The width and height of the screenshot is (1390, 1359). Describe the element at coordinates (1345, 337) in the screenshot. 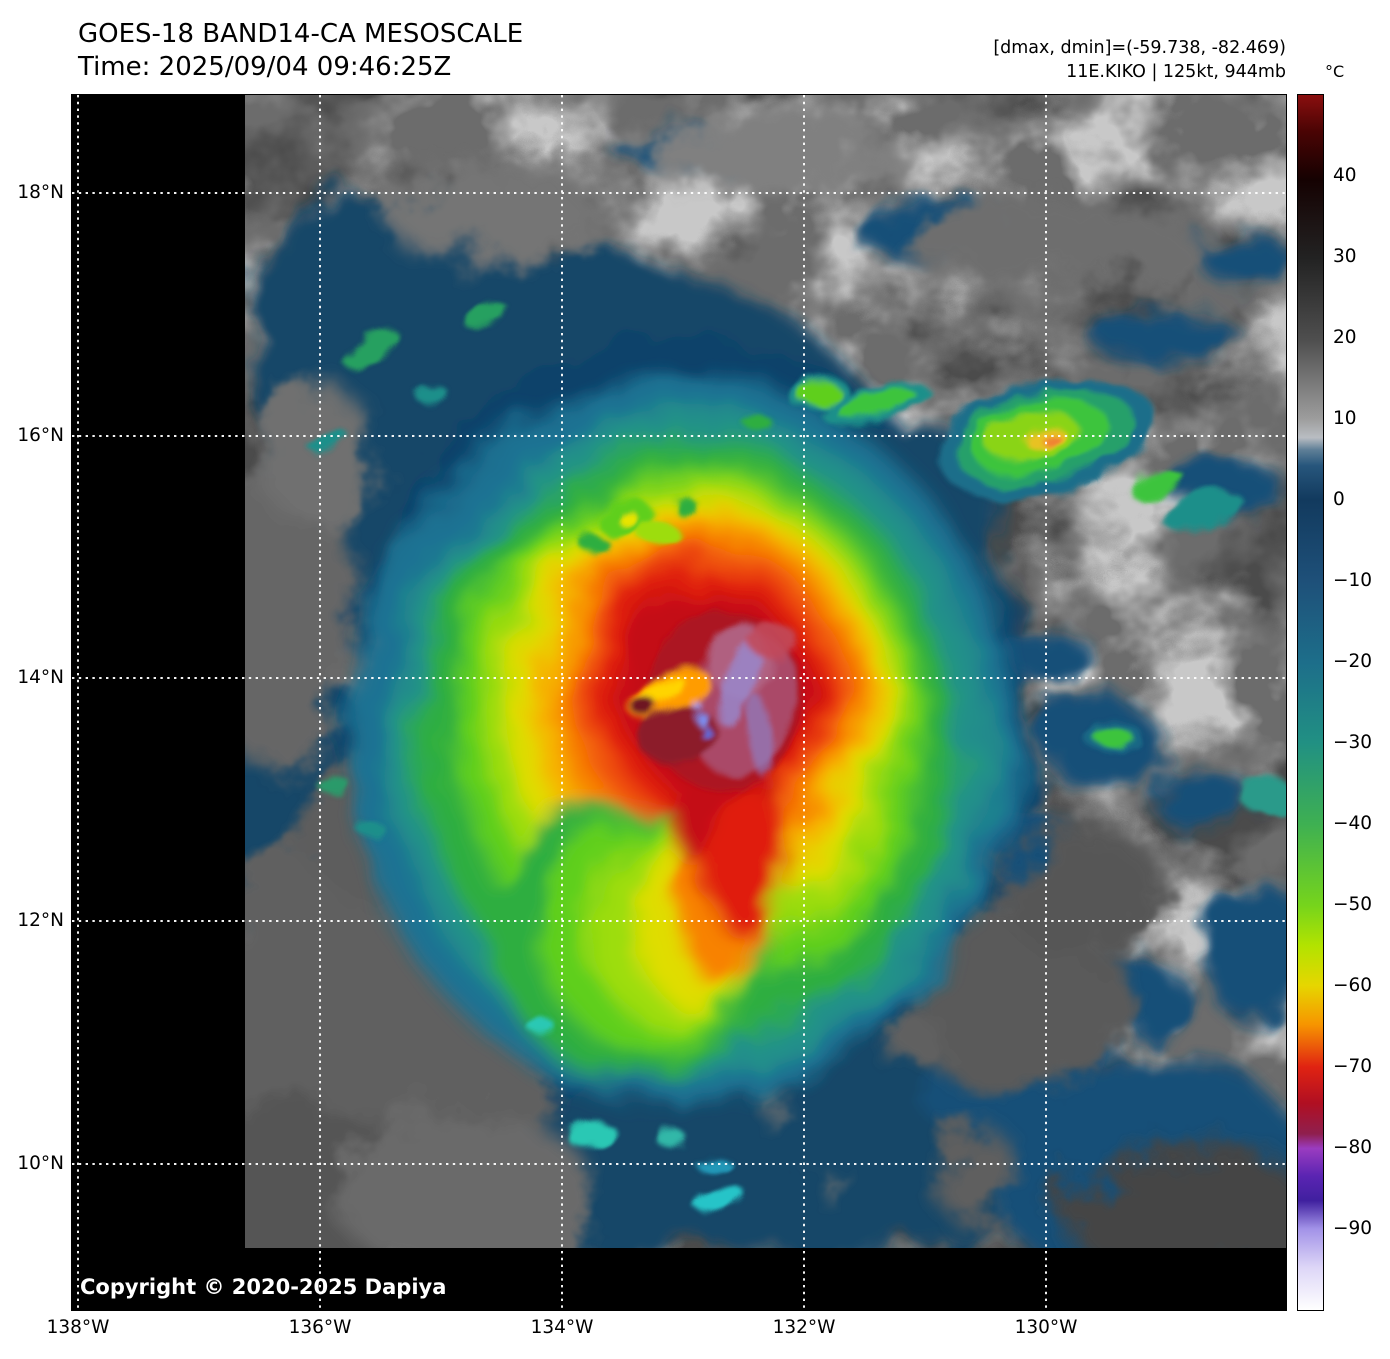

I see `colorbar-tick: 20` at that location.